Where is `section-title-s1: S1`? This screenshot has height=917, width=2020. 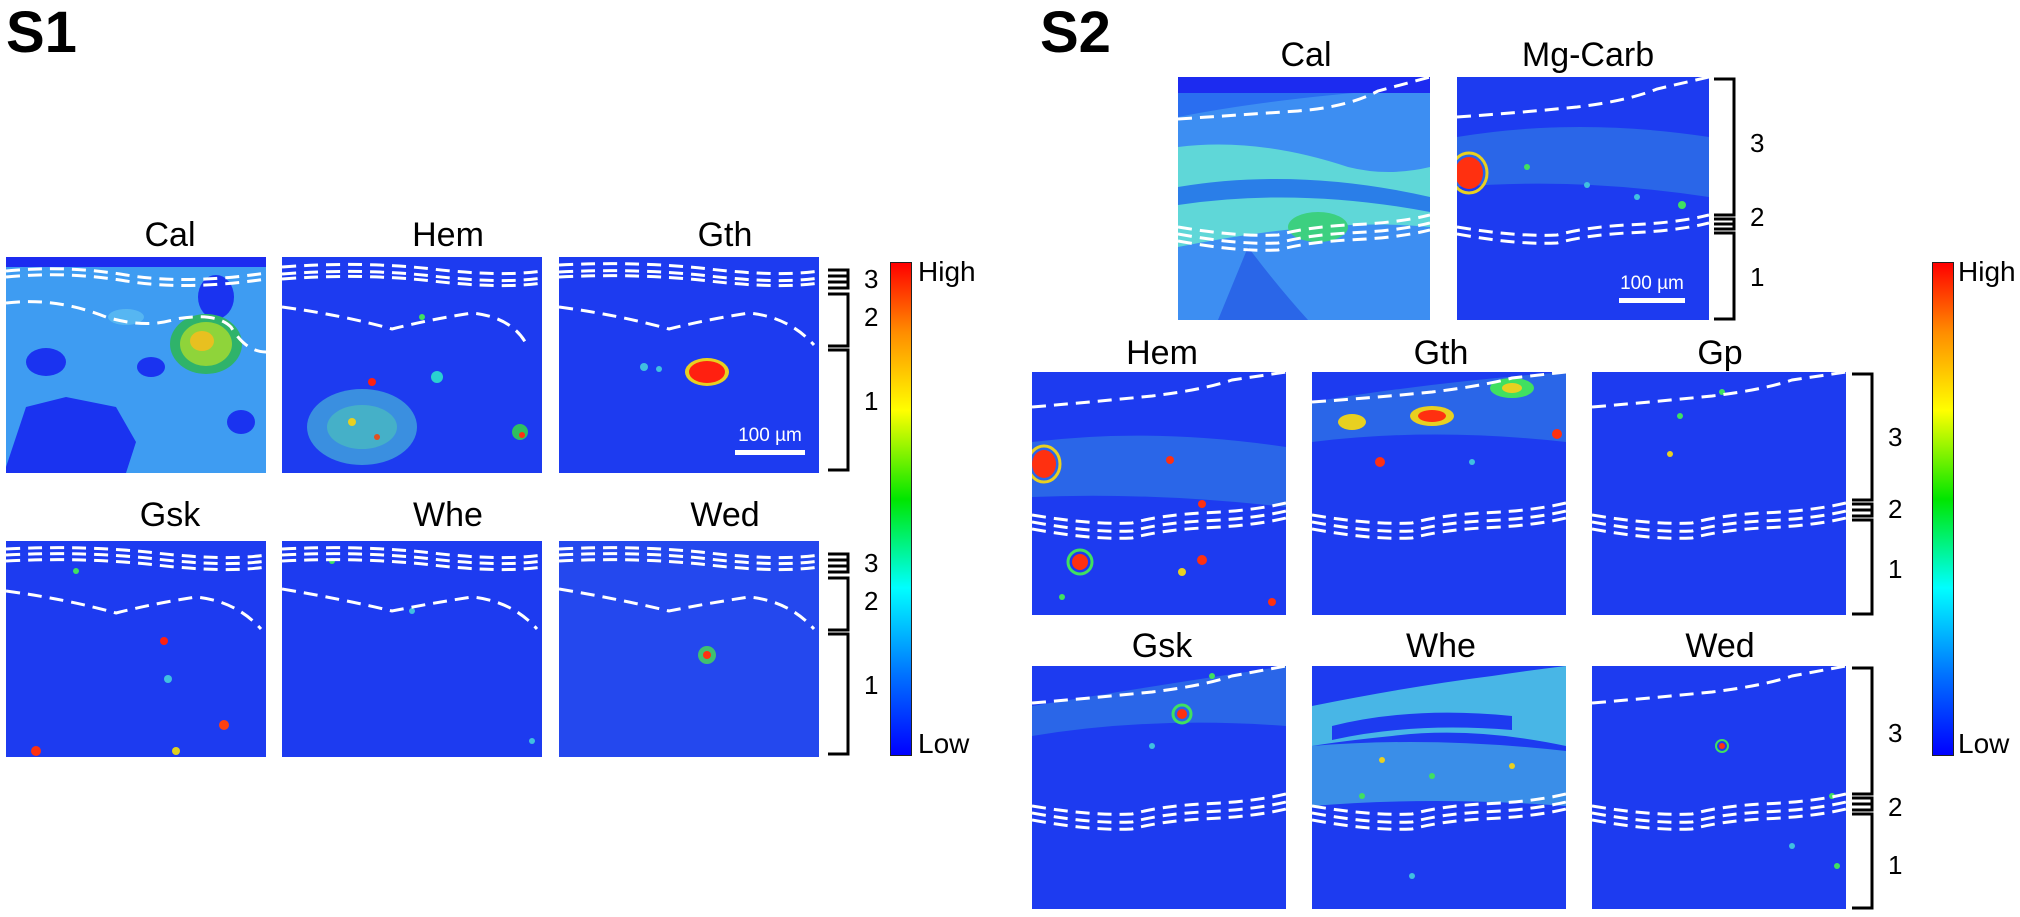 section-title-s1: S1 is located at coordinates (41, 32).